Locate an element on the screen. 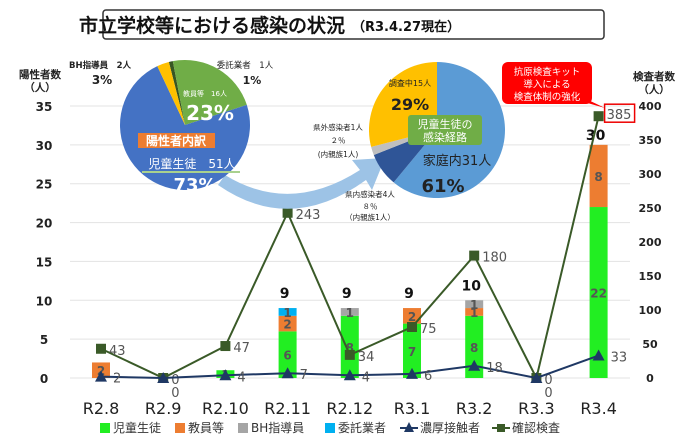 Image resolution: width=686 pixels, height=443 pixels. y-right-tick-label: 350 is located at coordinates (650, 140).